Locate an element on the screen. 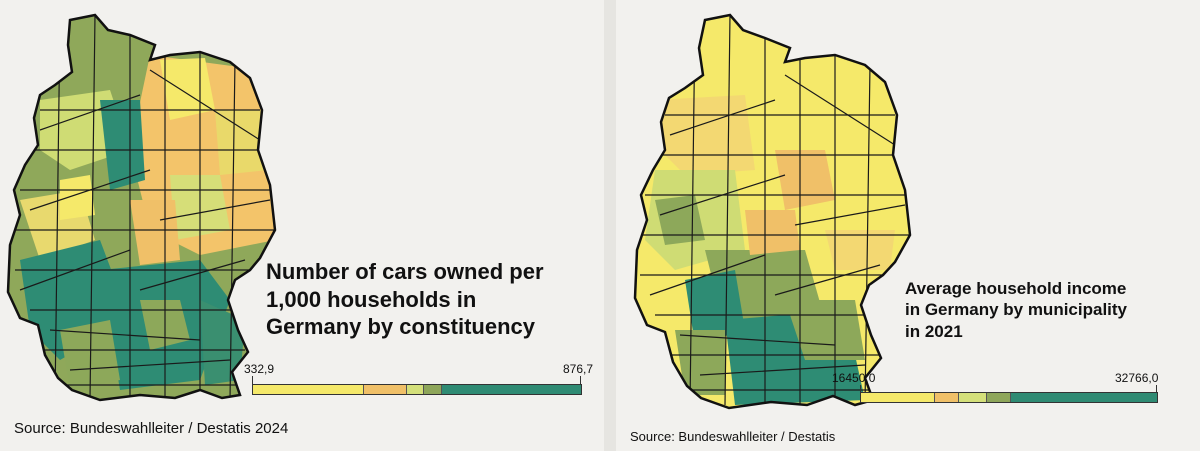 The width and height of the screenshot is (1200, 451). left-scale-segment-dark-green is located at coordinates (511, 389).